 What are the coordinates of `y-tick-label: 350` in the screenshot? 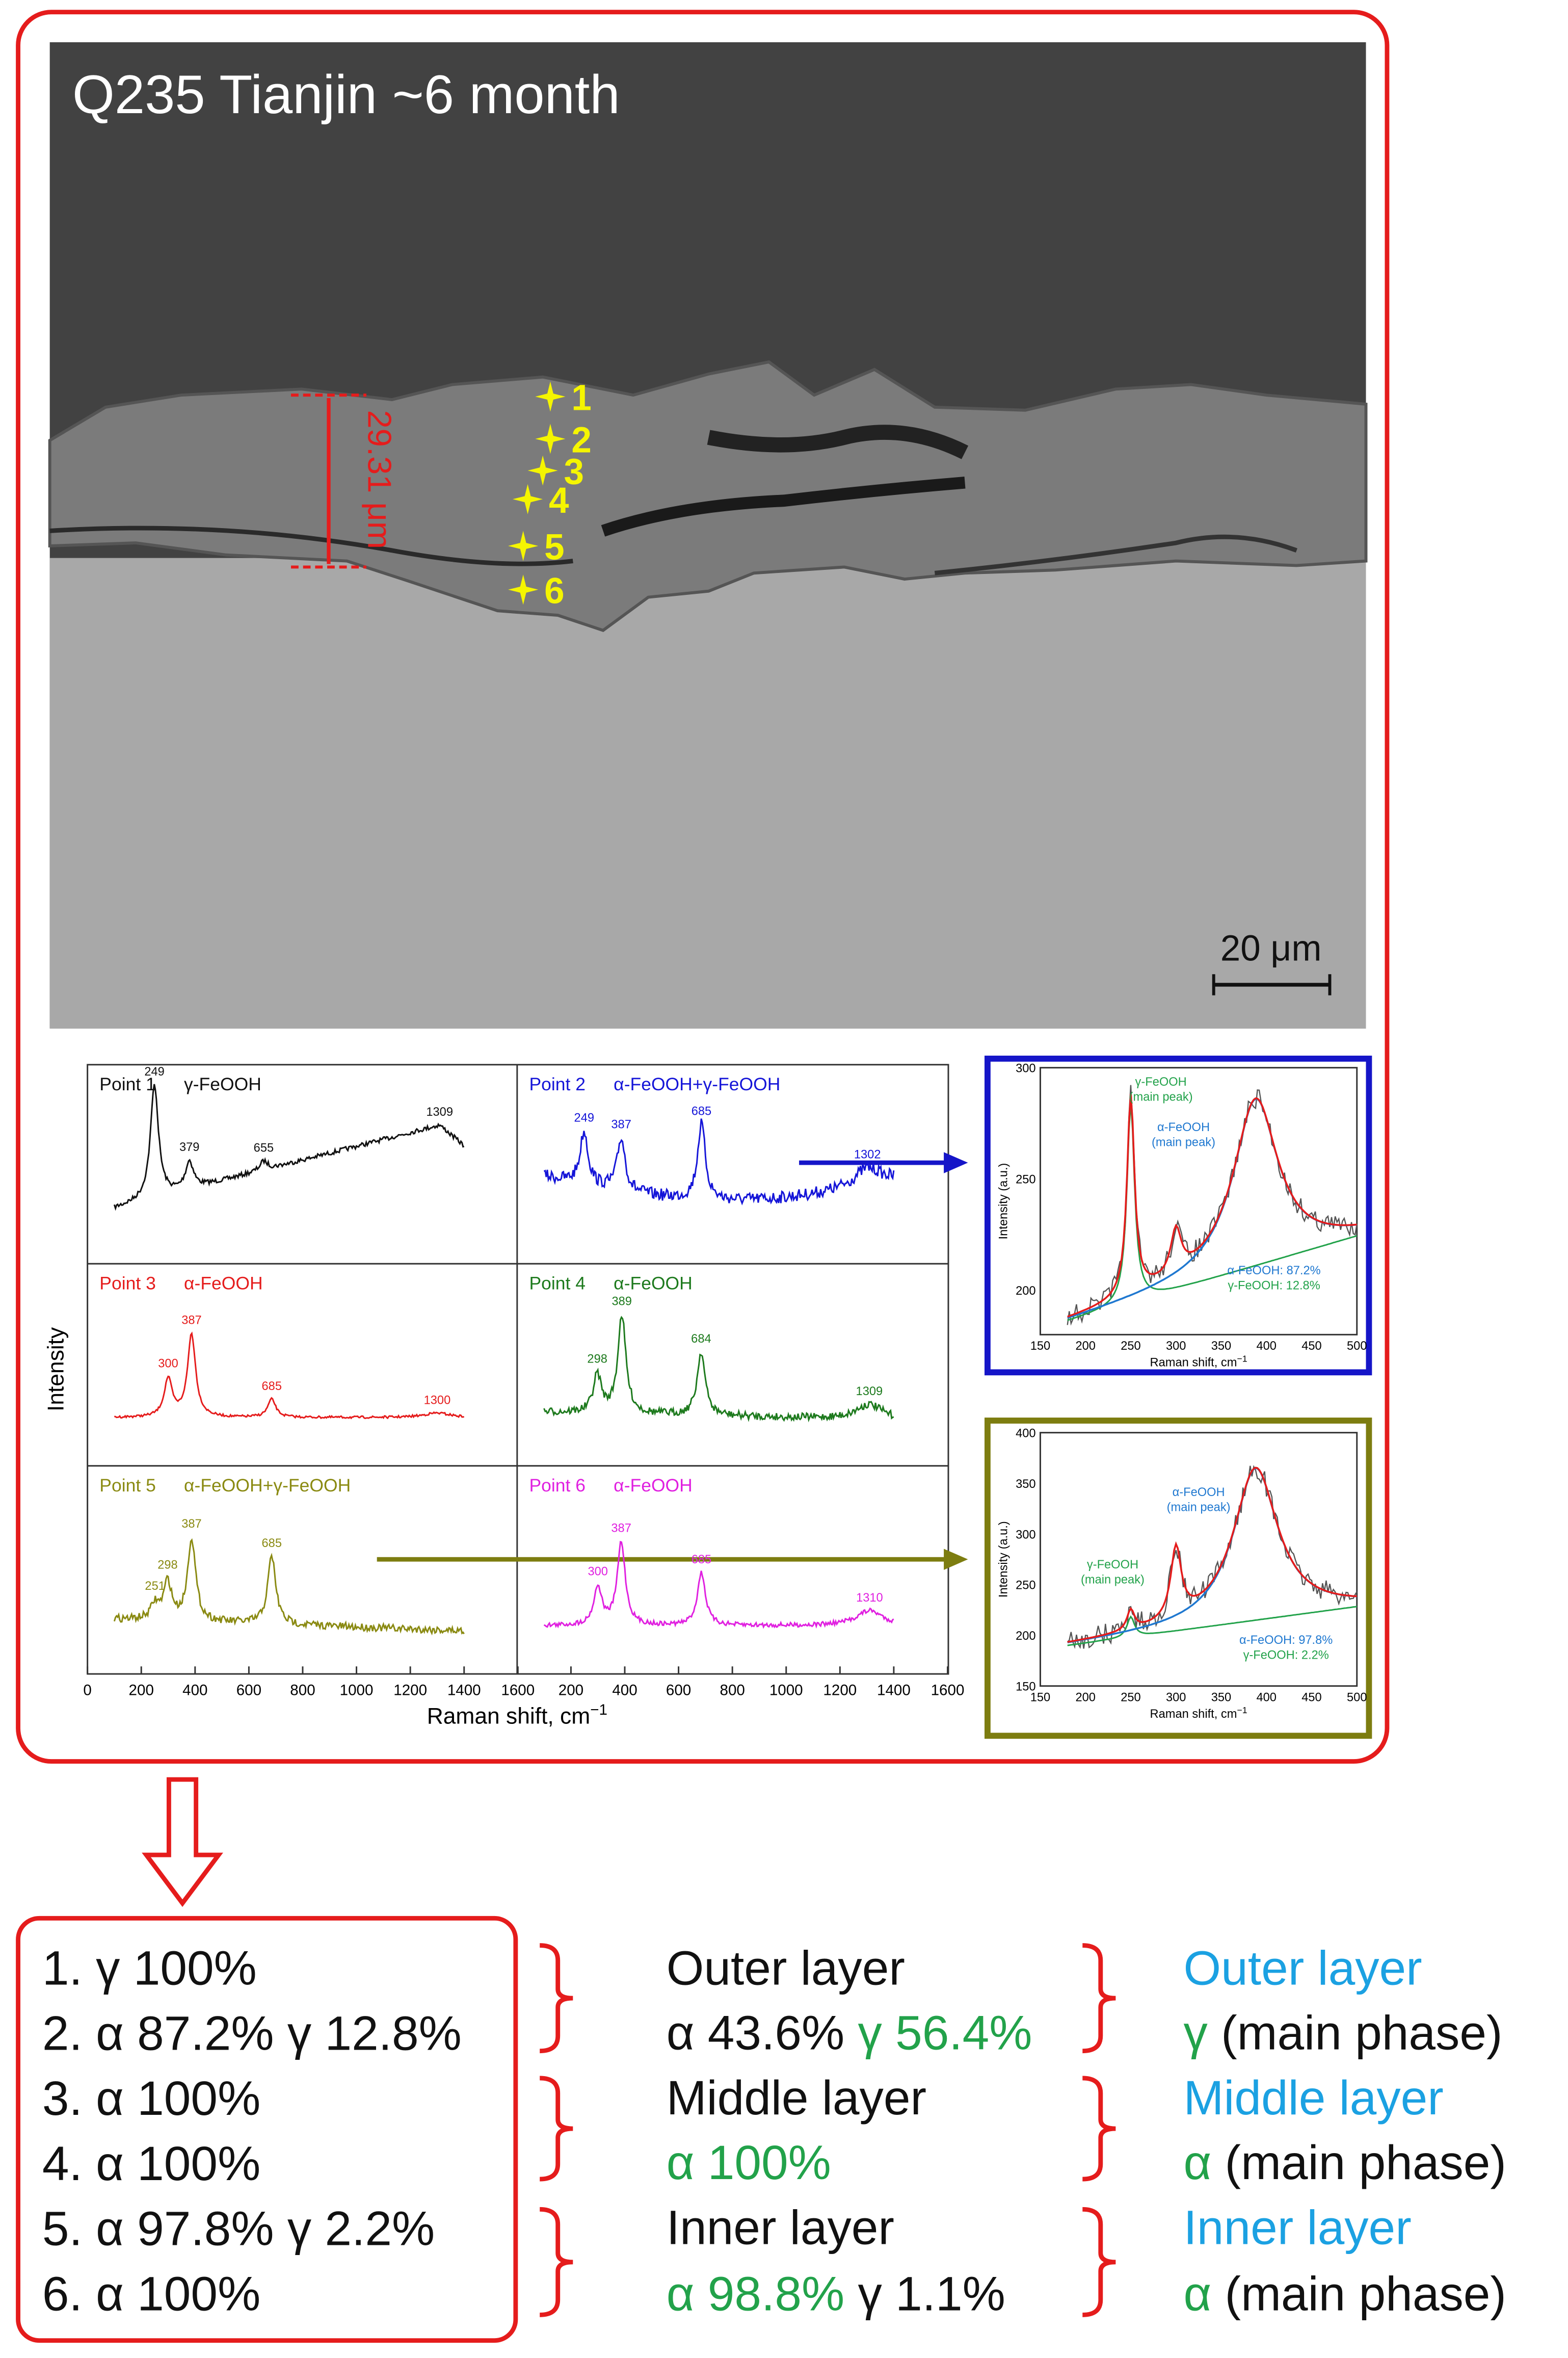 It's located at (1025, 1484).